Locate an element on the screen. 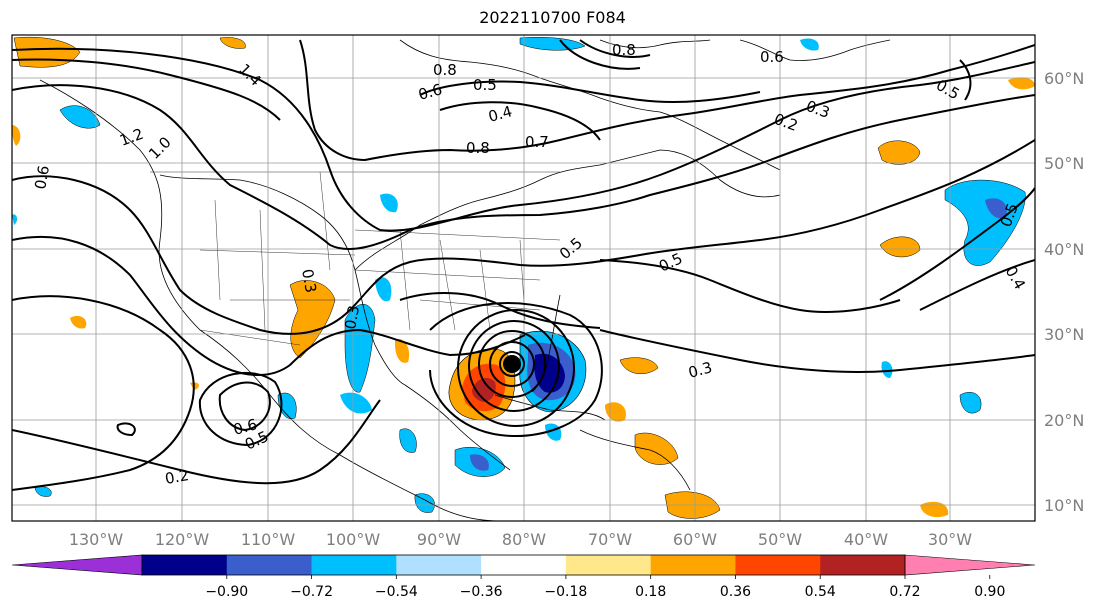  lon-label: 70°W is located at coordinates (610, 539).